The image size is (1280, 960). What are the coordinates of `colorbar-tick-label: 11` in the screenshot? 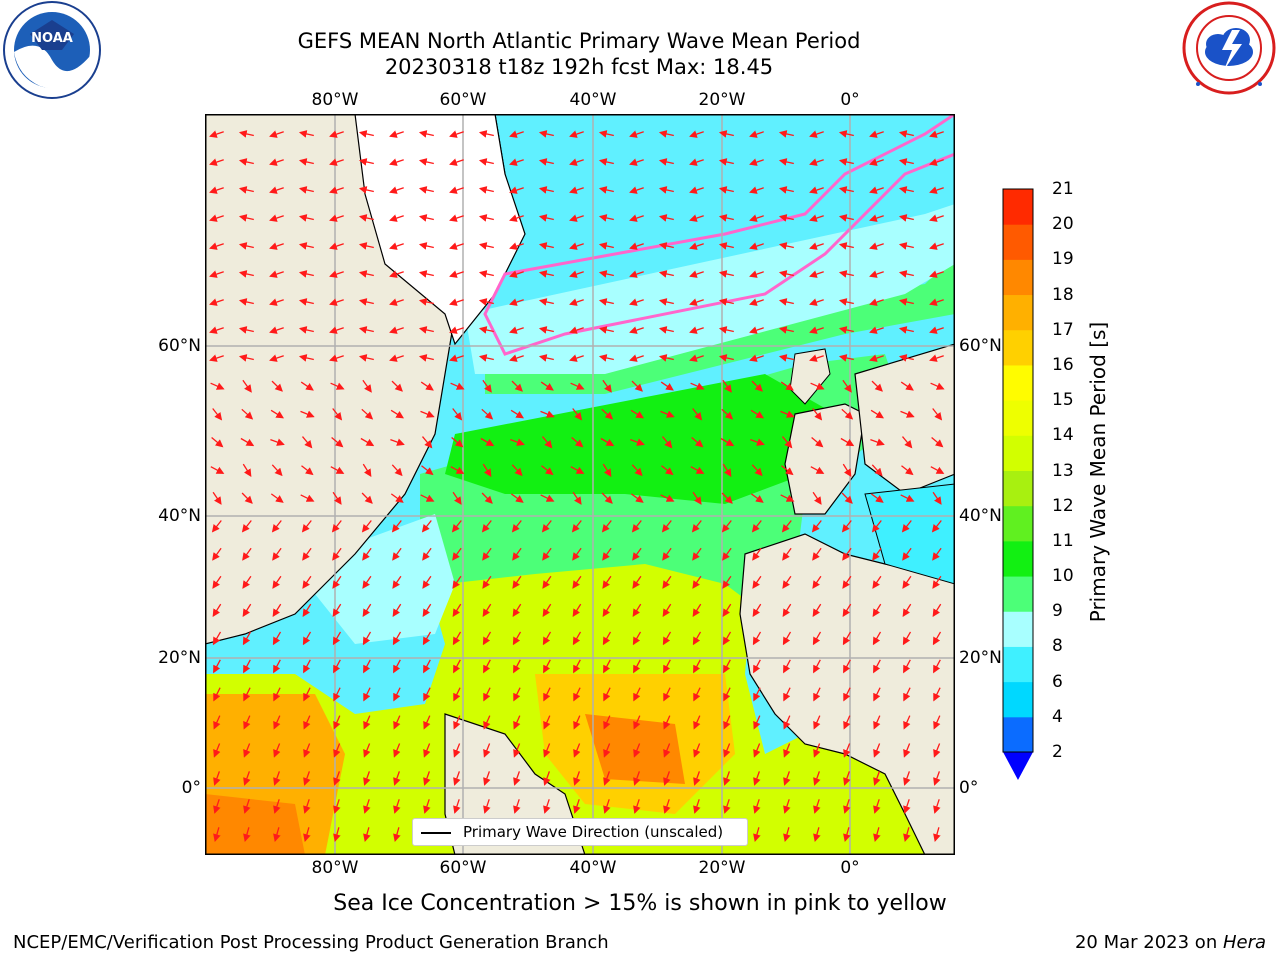 It's located at (1063, 540).